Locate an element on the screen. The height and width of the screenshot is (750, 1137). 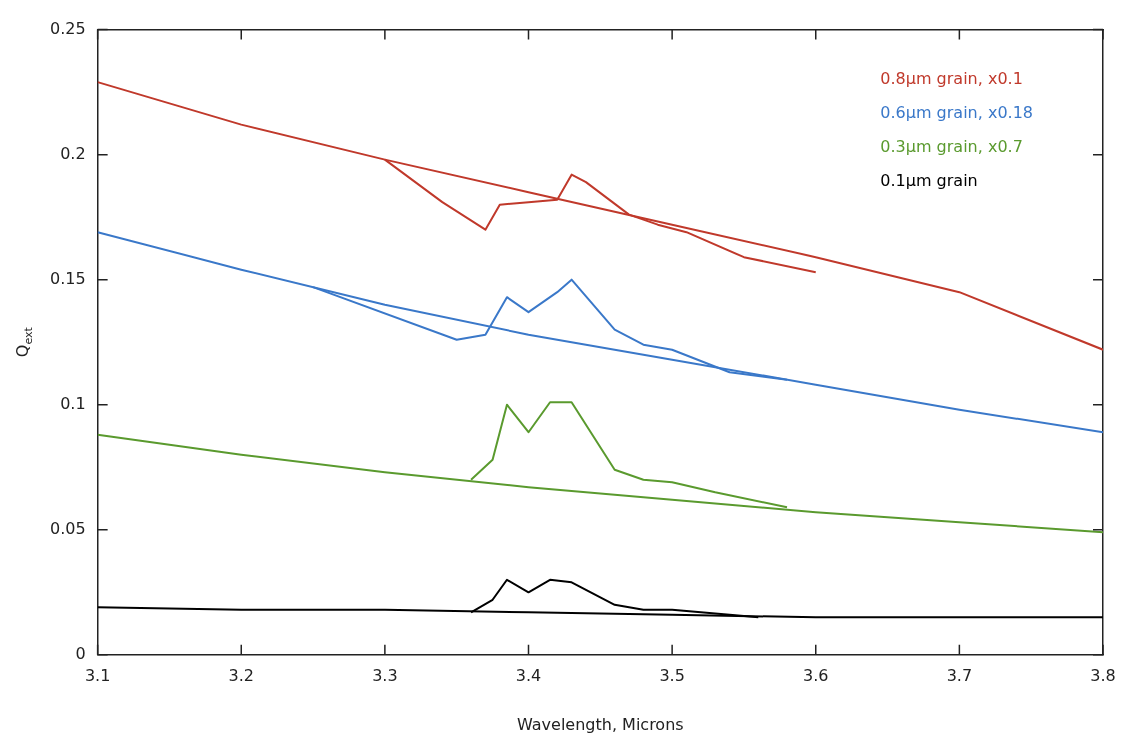
y-axis-title: Qext is located at coordinates (24, 342).